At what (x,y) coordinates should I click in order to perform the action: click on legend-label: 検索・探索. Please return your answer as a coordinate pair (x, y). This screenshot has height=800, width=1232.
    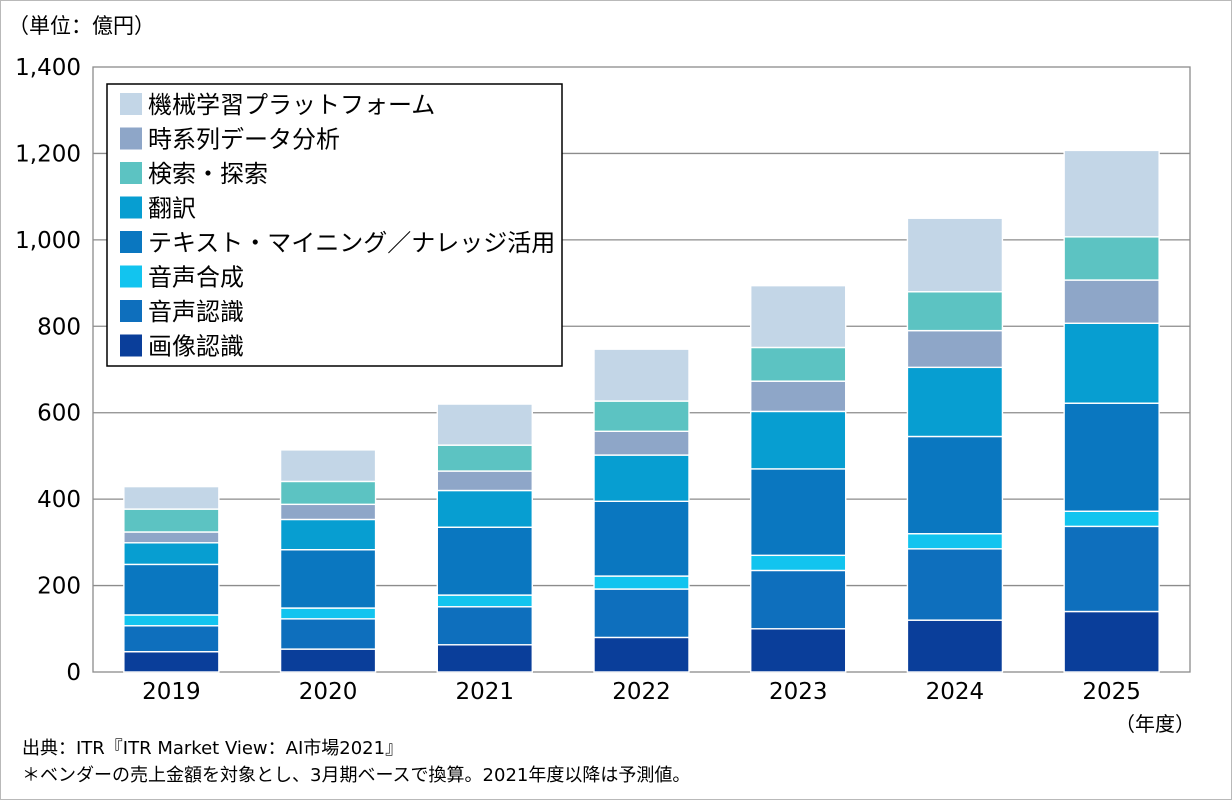
    Looking at the image, I should click on (208, 174).